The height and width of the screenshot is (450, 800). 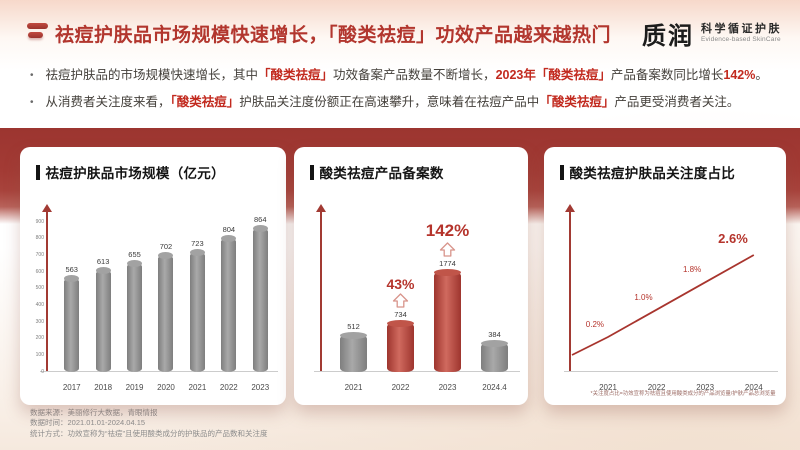 I want to click on dash-bar-bottom, so click(x=35, y=35).